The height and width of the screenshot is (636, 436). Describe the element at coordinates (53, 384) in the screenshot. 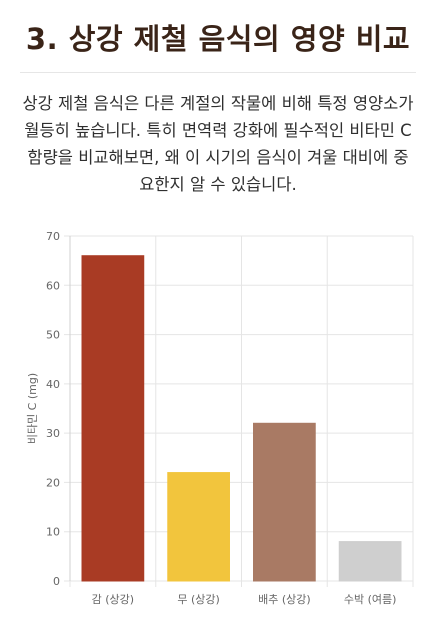

I see `y-tick-label: 40` at that location.